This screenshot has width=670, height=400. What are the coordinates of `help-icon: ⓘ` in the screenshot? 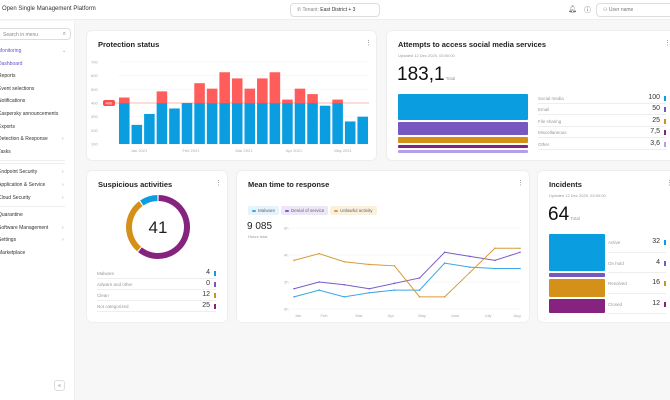 It's located at (587, 10).